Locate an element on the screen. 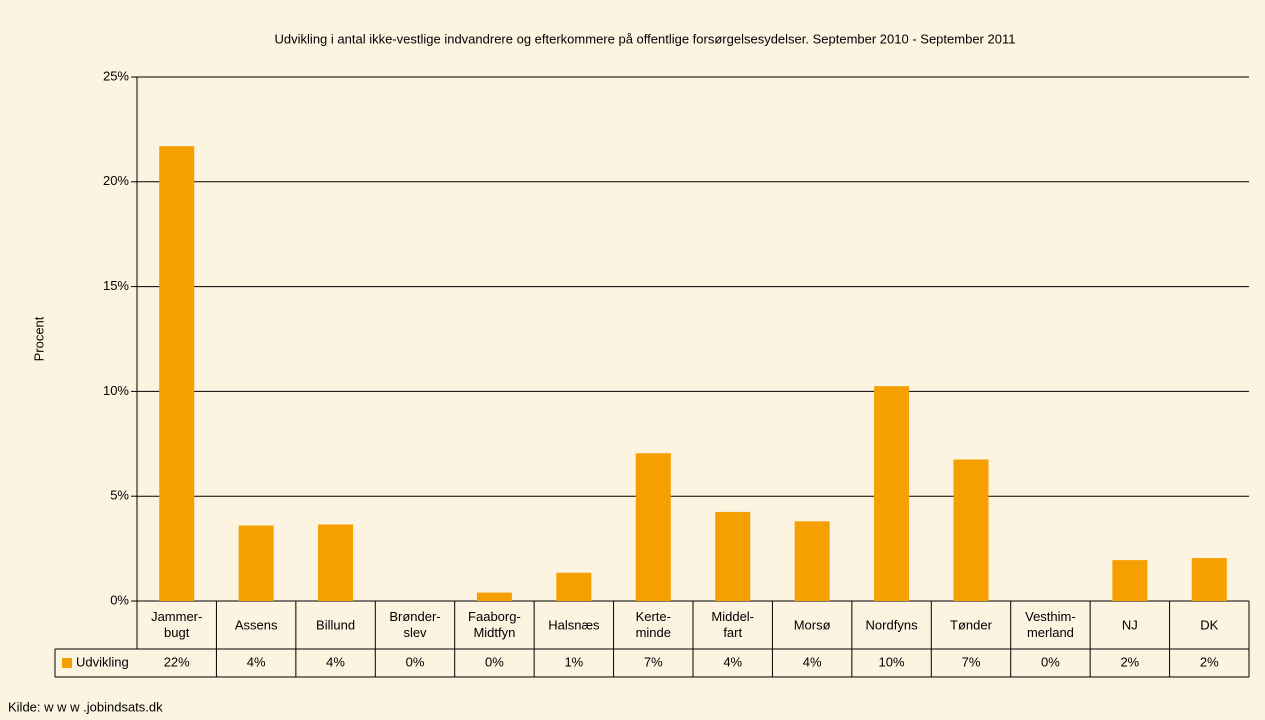  y-tick-label: 0% is located at coordinates (119, 599).